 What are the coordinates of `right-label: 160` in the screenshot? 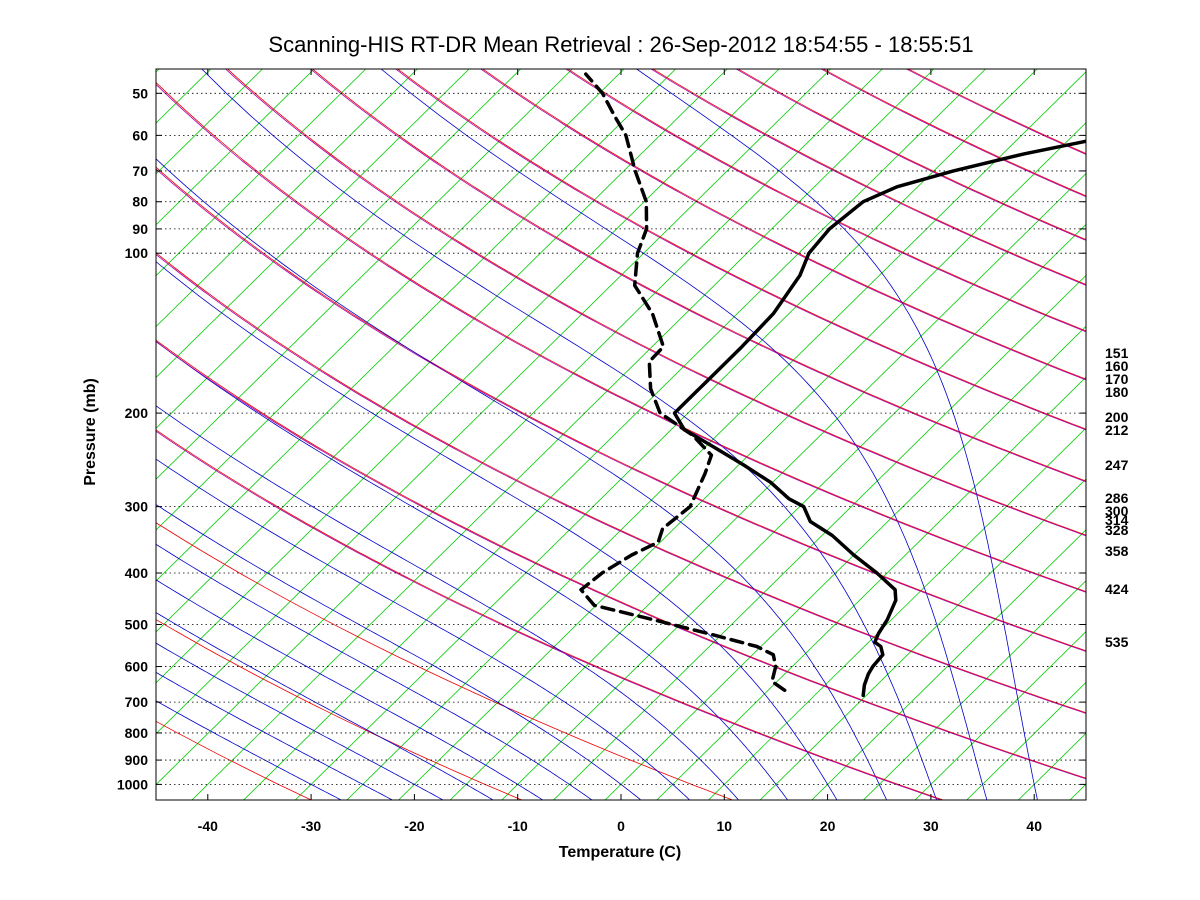 It's located at (1117, 366).